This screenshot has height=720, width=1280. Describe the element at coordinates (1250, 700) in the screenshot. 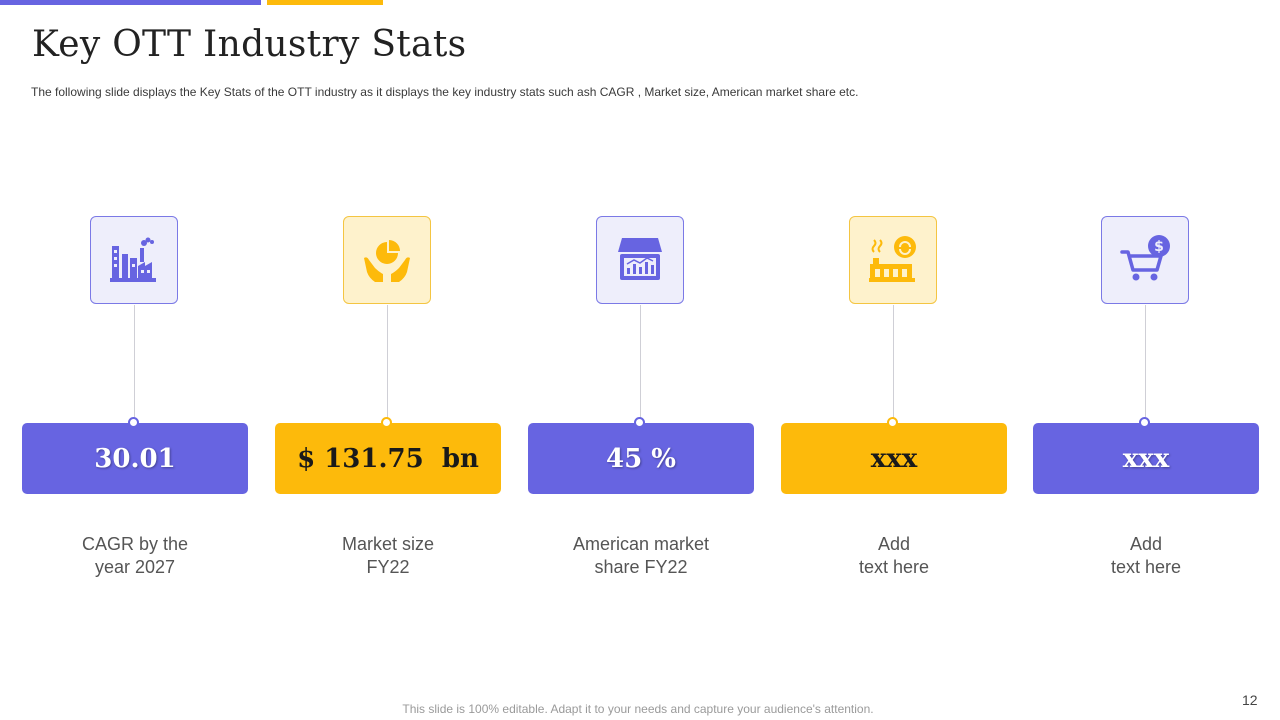

I see `page-number: 12` at that location.